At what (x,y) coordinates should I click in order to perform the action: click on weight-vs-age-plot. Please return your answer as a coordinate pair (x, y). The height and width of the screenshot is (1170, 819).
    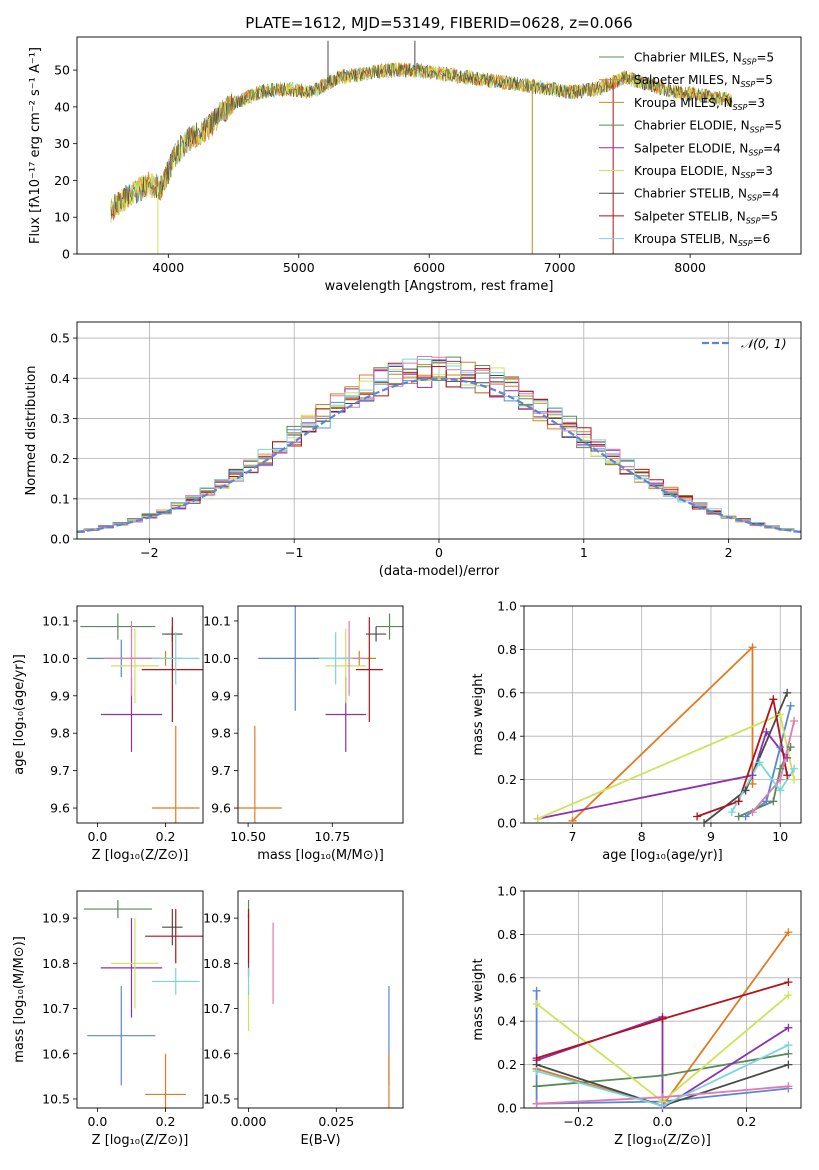
    Looking at the image, I should click on (666, 734).